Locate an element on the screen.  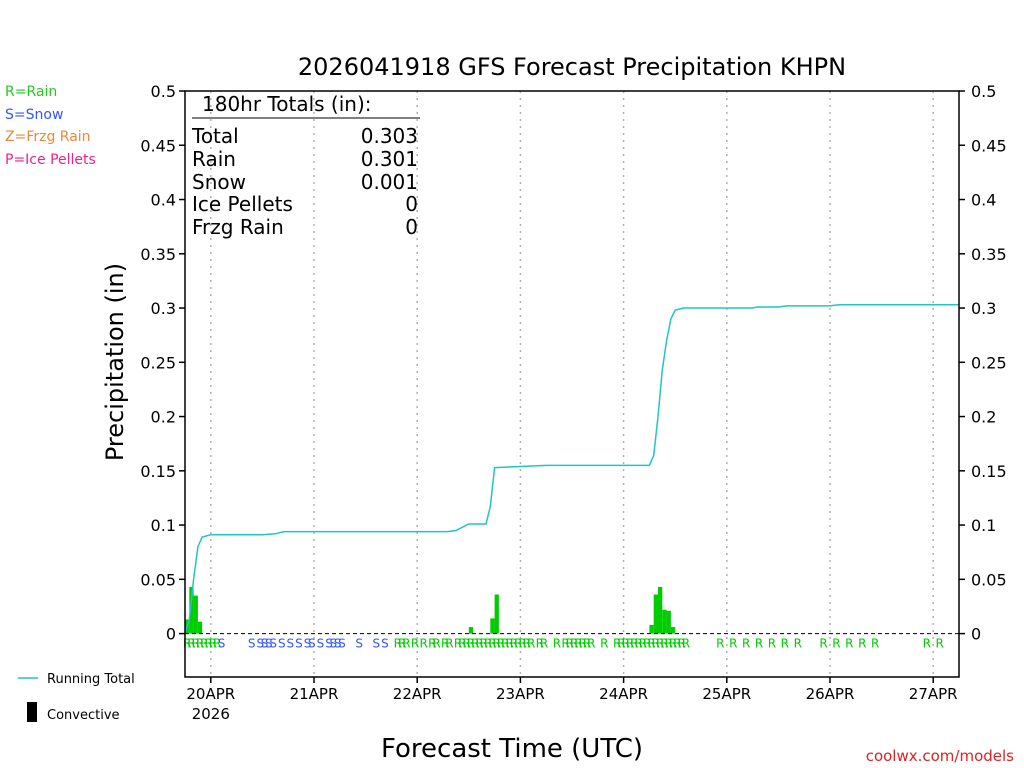
y-tick-label-left: 0.5 is located at coordinates (163, 91).